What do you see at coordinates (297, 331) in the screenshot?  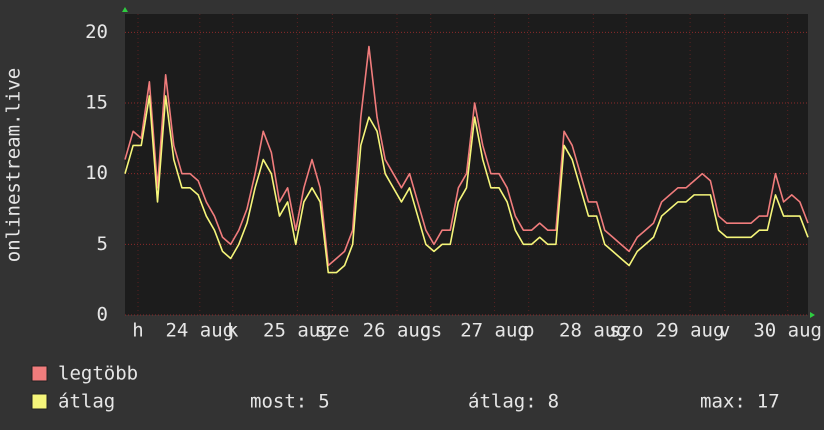 I see `x-tick-label: 25 aug` at bounding box center [297, 331].